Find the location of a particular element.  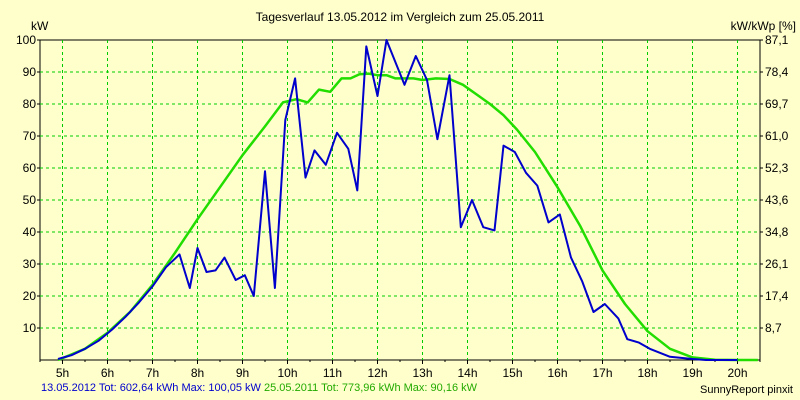

y-tick-label-right: 17,4 is located at coordinates (777, 296).